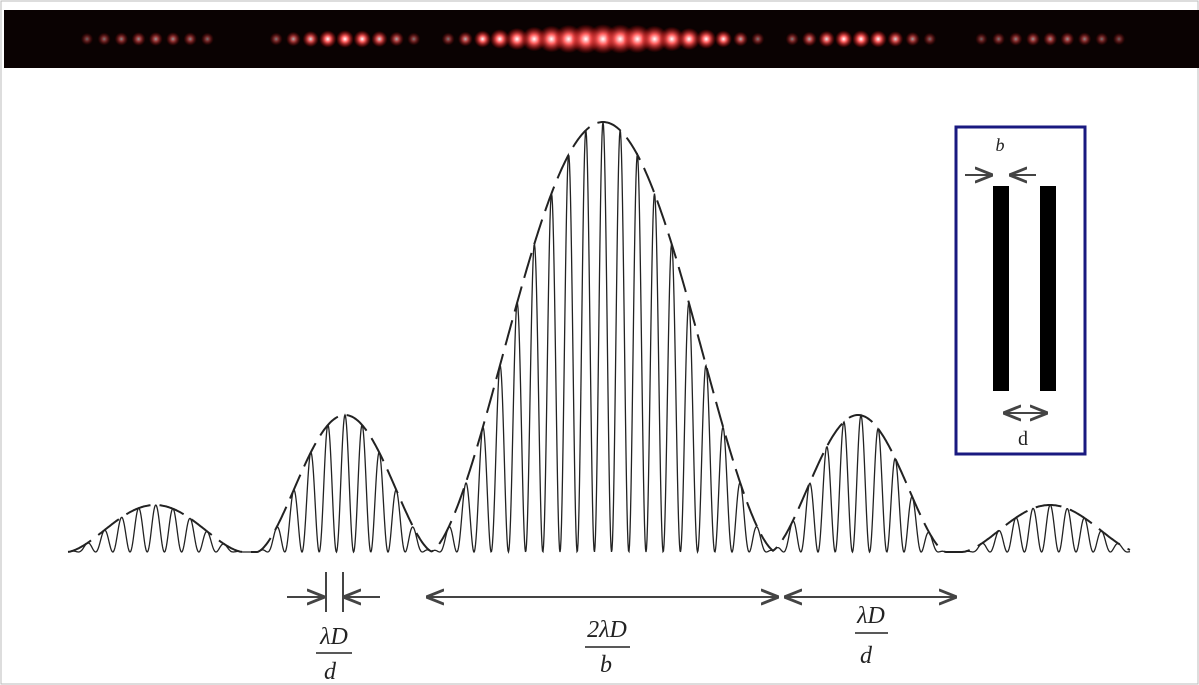  I want to click on fringe-dots, so click(603, 39).